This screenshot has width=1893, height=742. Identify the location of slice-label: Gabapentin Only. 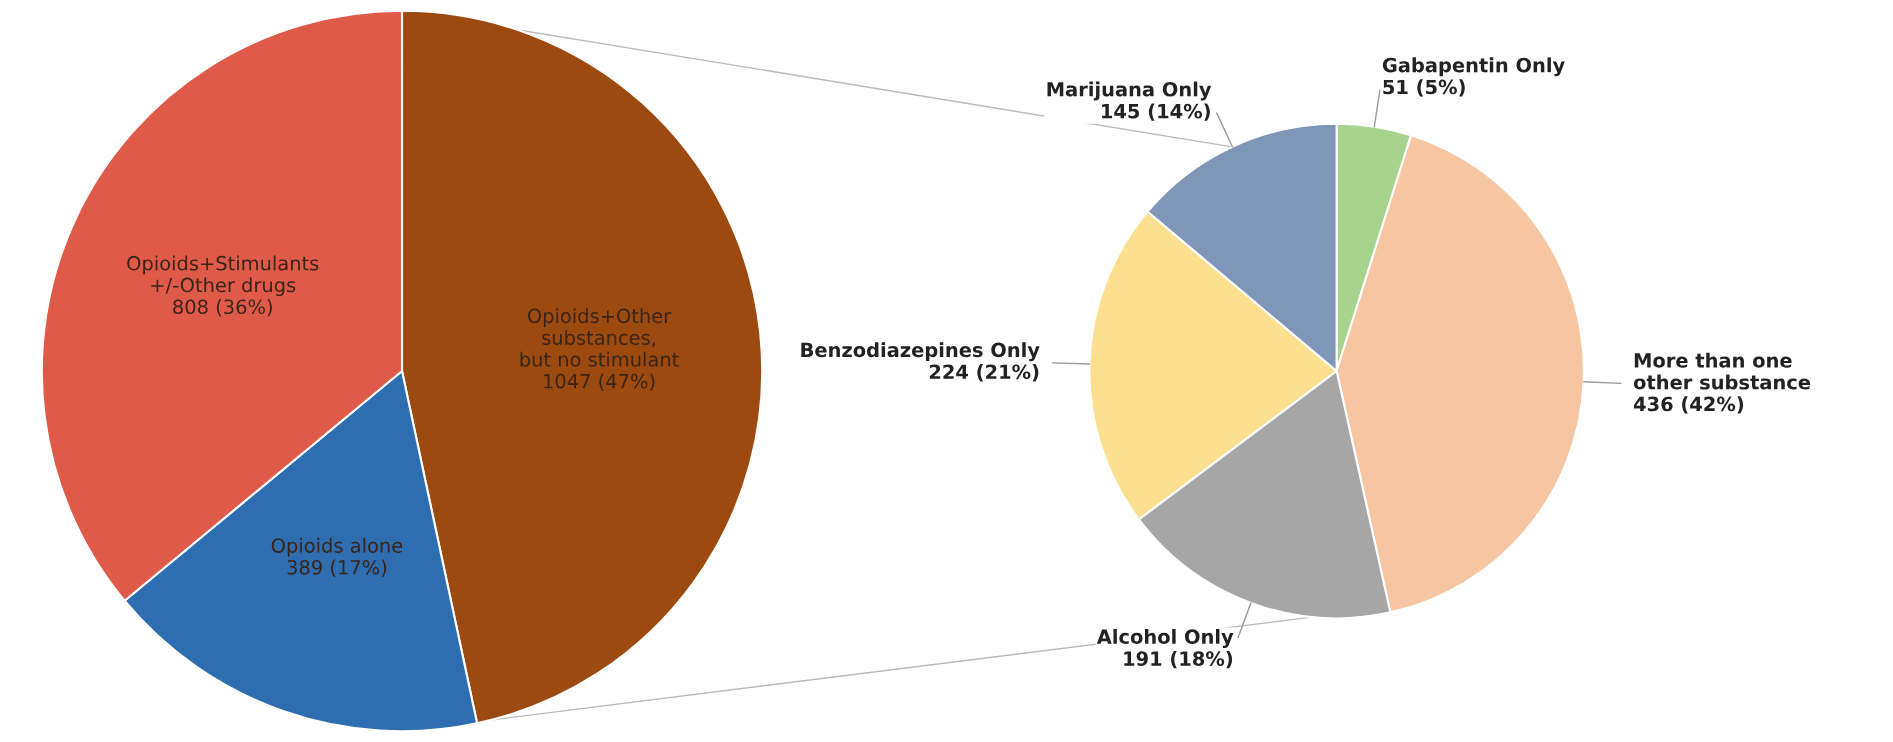
(1473, 67).